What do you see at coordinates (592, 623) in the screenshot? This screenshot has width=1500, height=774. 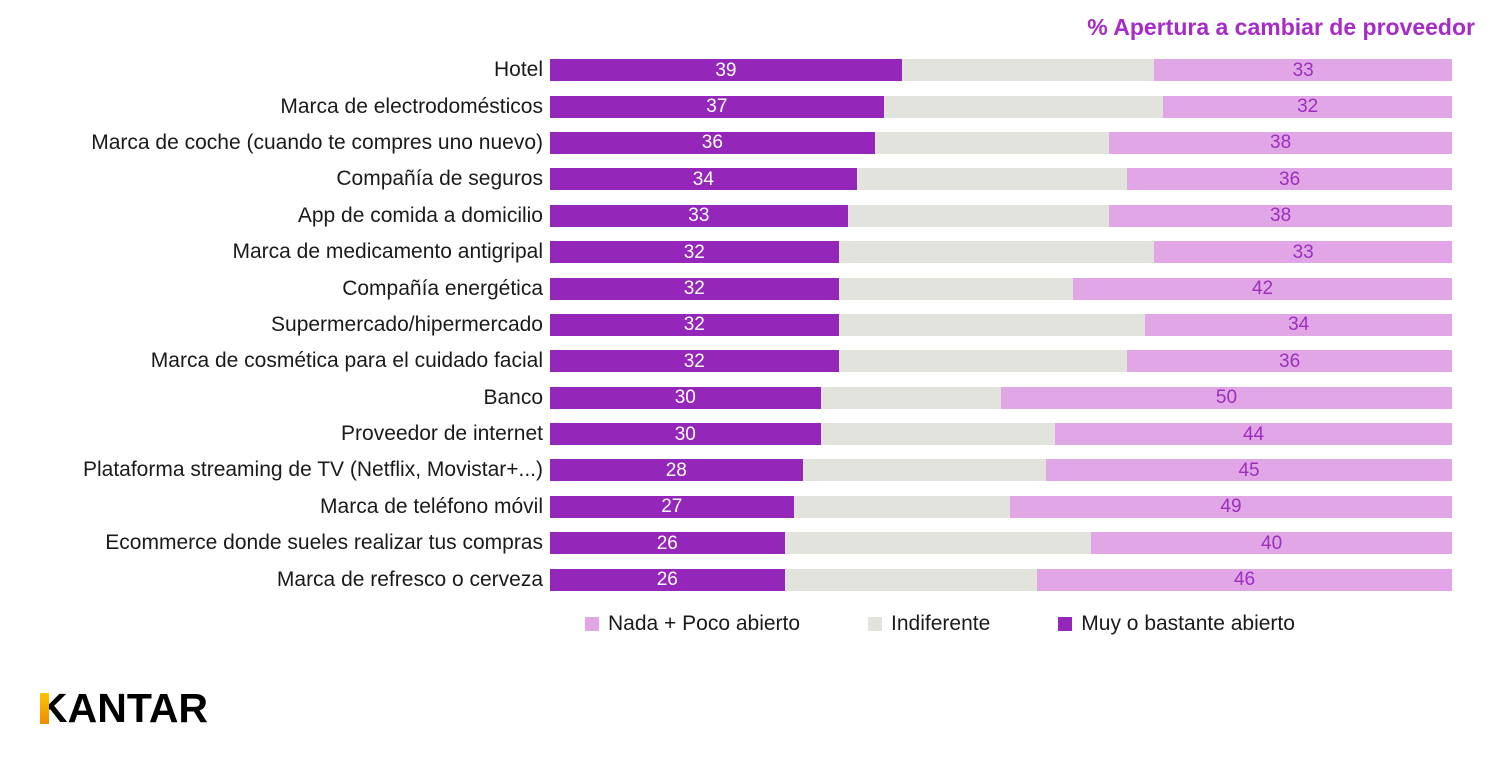 I see `legend-swatch-nada-poco-abierto` at bounding box center [592, 623].